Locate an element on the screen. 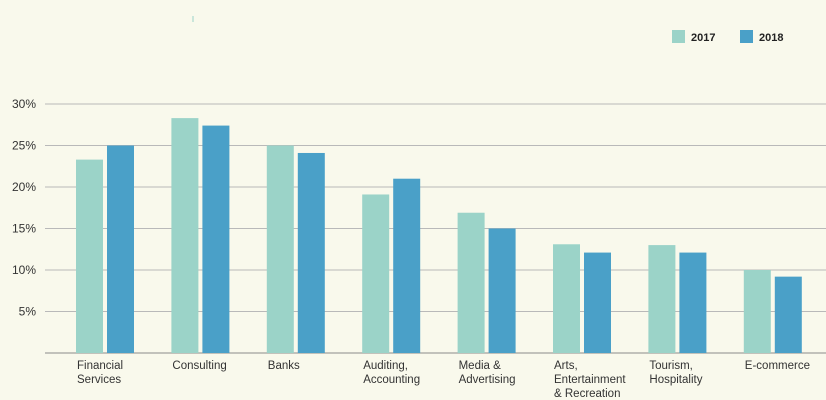  x-tick-label-line: Auditing, is located at coordinates (385, 366).